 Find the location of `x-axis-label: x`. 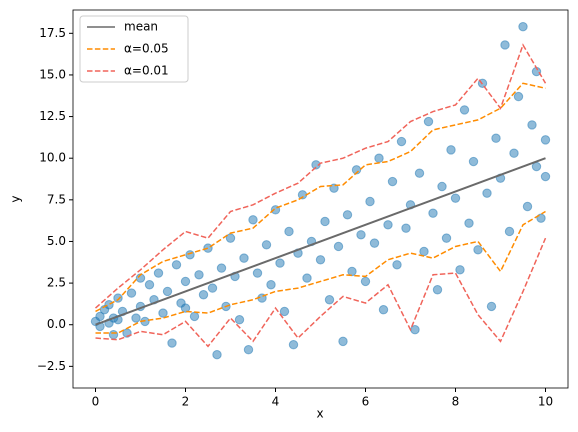

x-axis-label: x is located at coordinates (319, 414).